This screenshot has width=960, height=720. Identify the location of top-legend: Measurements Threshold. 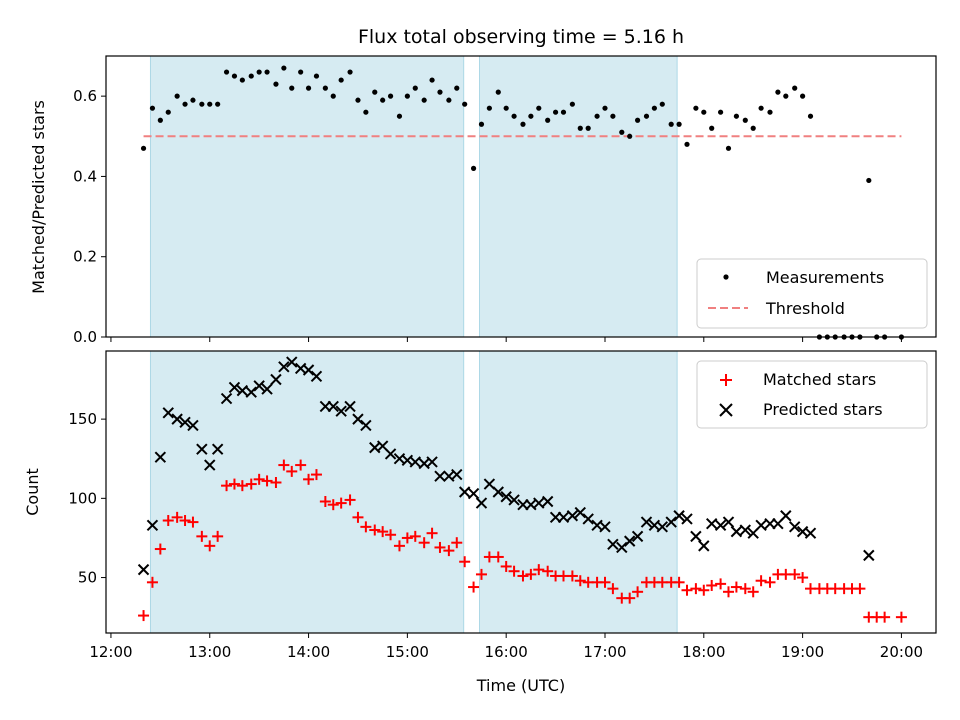
(812, 293).